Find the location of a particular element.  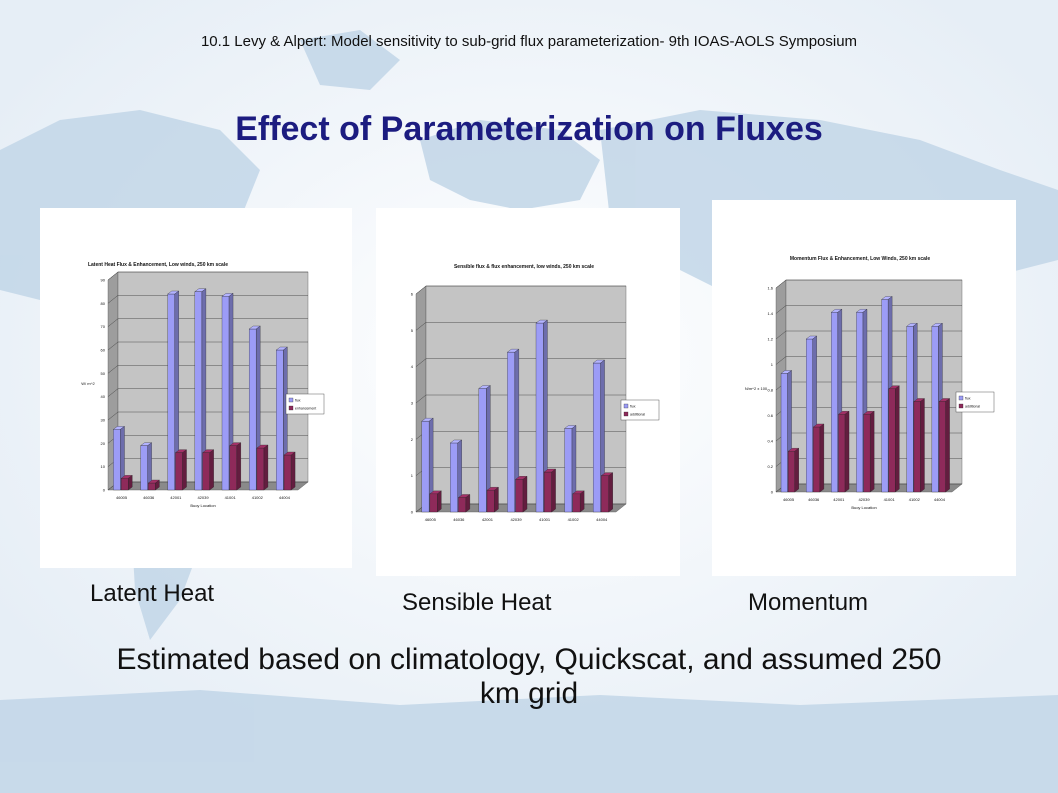

y-tick-label: 70 is located at coordinates (103, 326).